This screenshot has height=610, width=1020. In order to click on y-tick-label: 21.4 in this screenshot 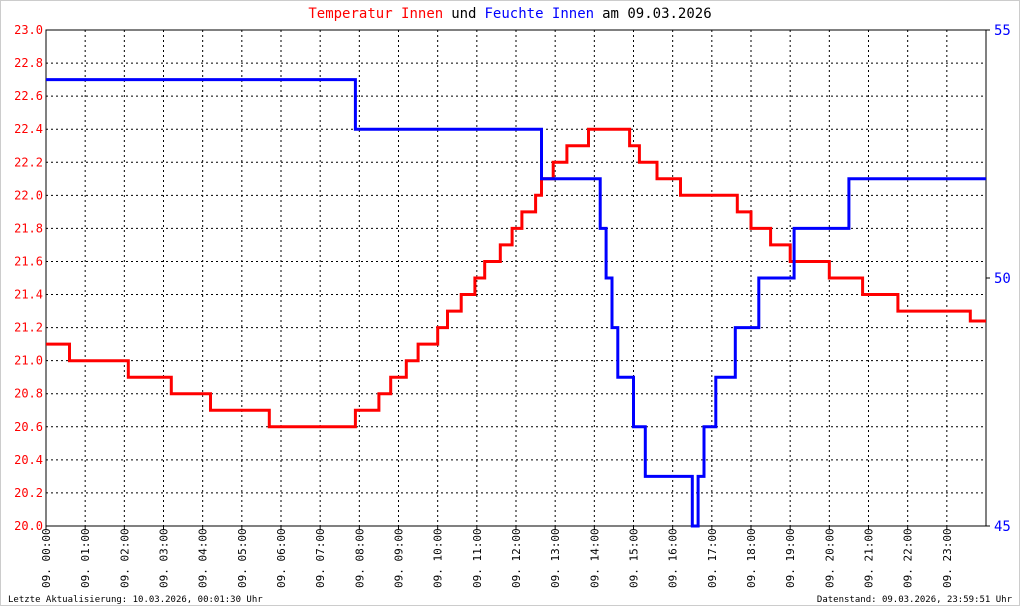, I will do `click(28, 295)`.